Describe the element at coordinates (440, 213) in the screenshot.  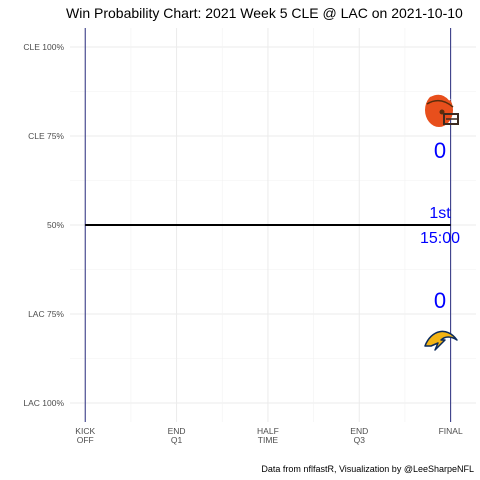
I see `game-quarter: 1st` at that location.